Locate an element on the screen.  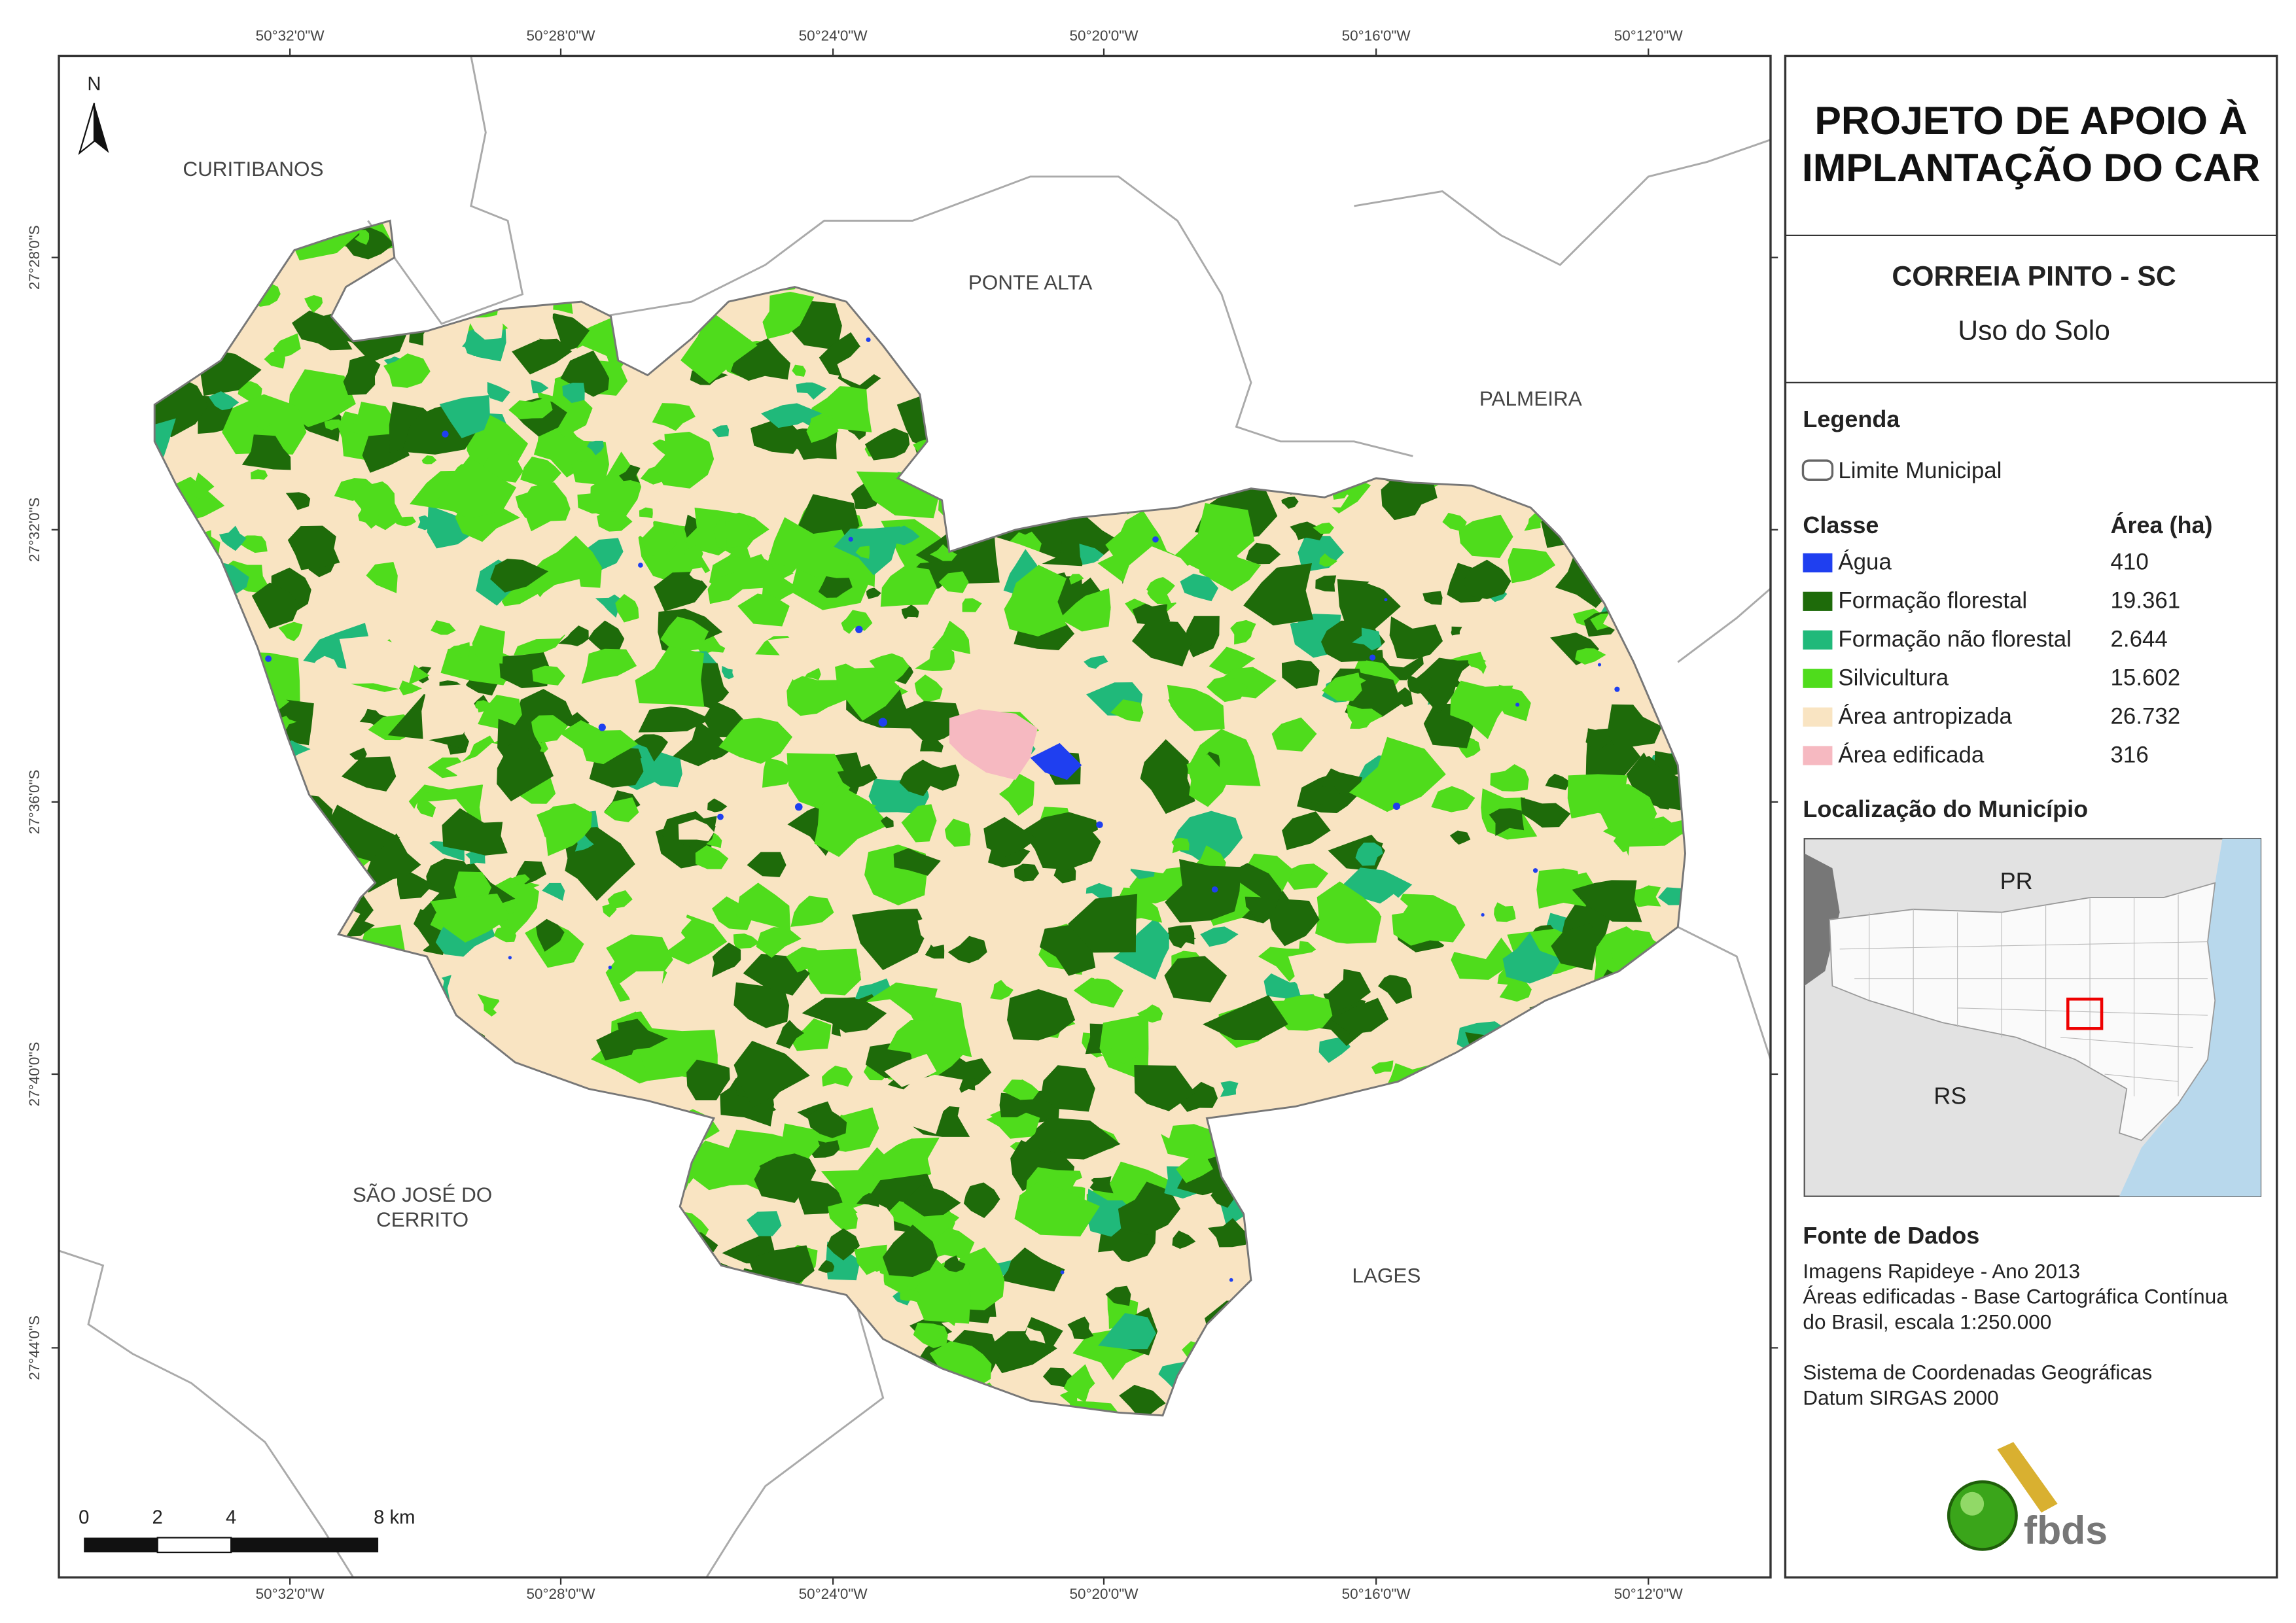
coord-label: 50°24'0"W is located at coordinates (834, 1594).